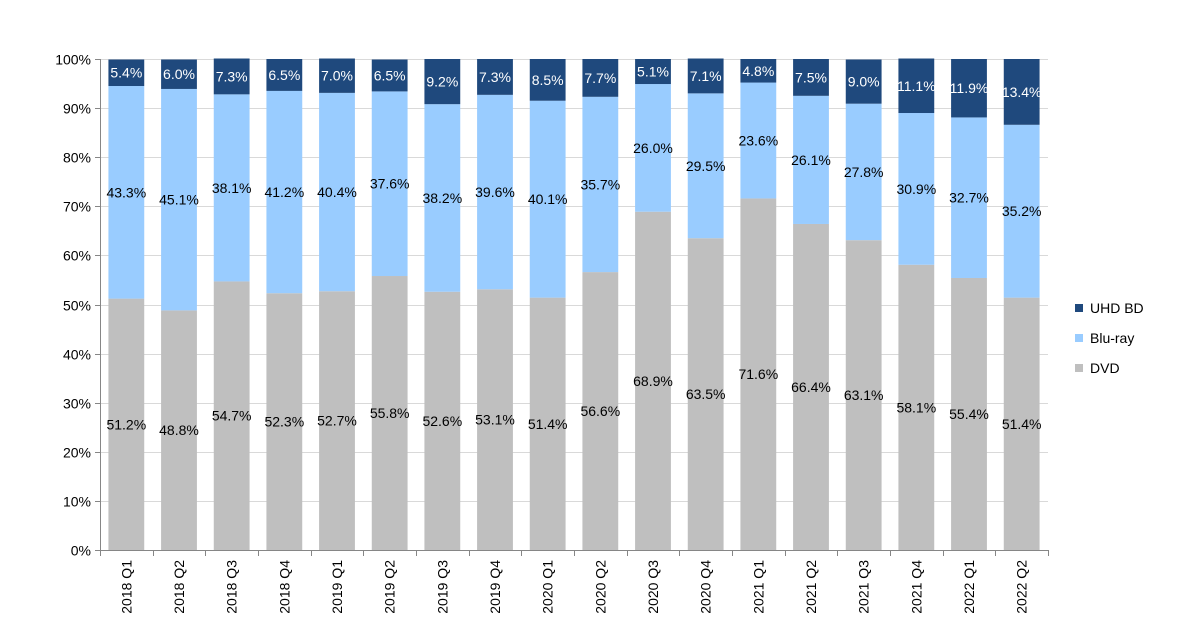  Describe the element at coordinates (77, 109) in the screenshot. I see `y-tick-label: 90%` at that location.